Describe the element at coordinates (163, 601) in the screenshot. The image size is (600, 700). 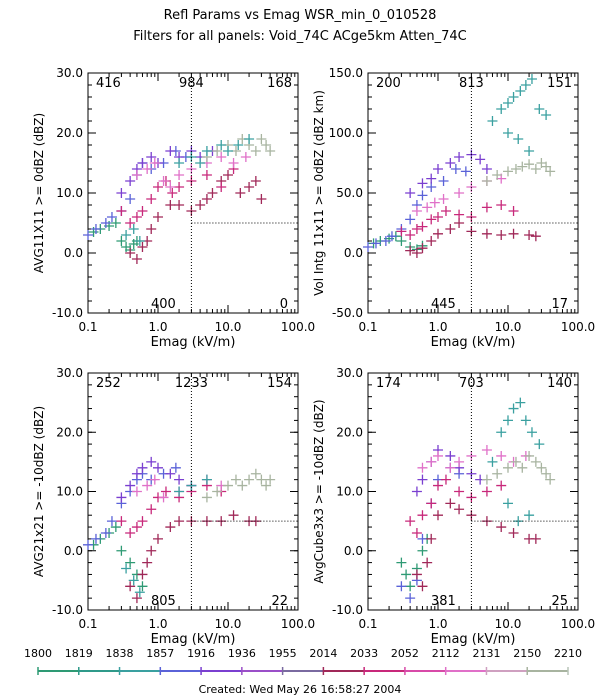
I see `count-bottom-center: 805` at that location.